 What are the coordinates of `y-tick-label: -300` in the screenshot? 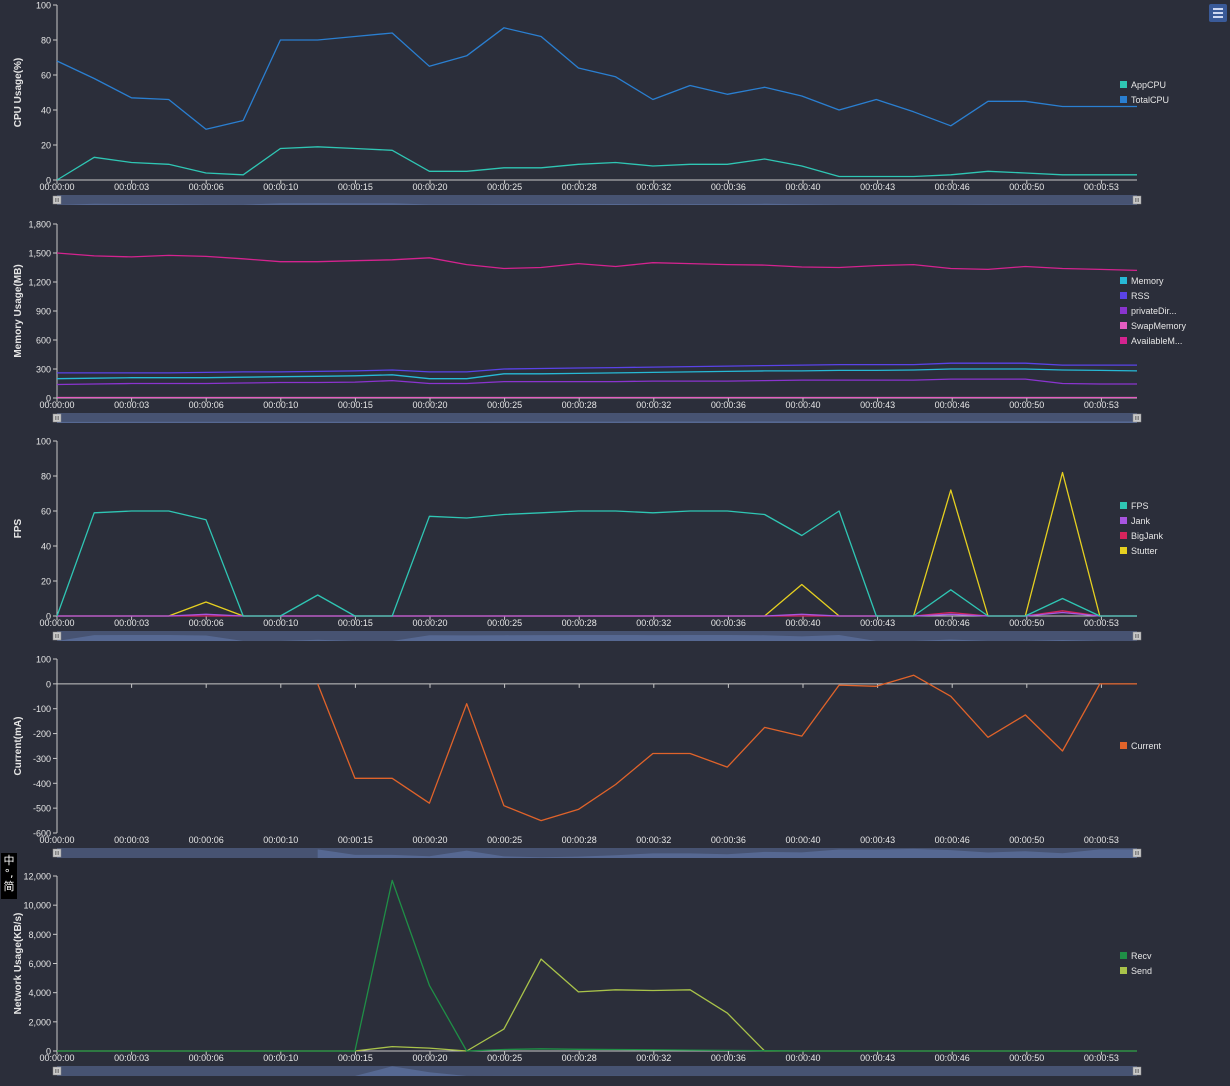 It's located at (42, 759).